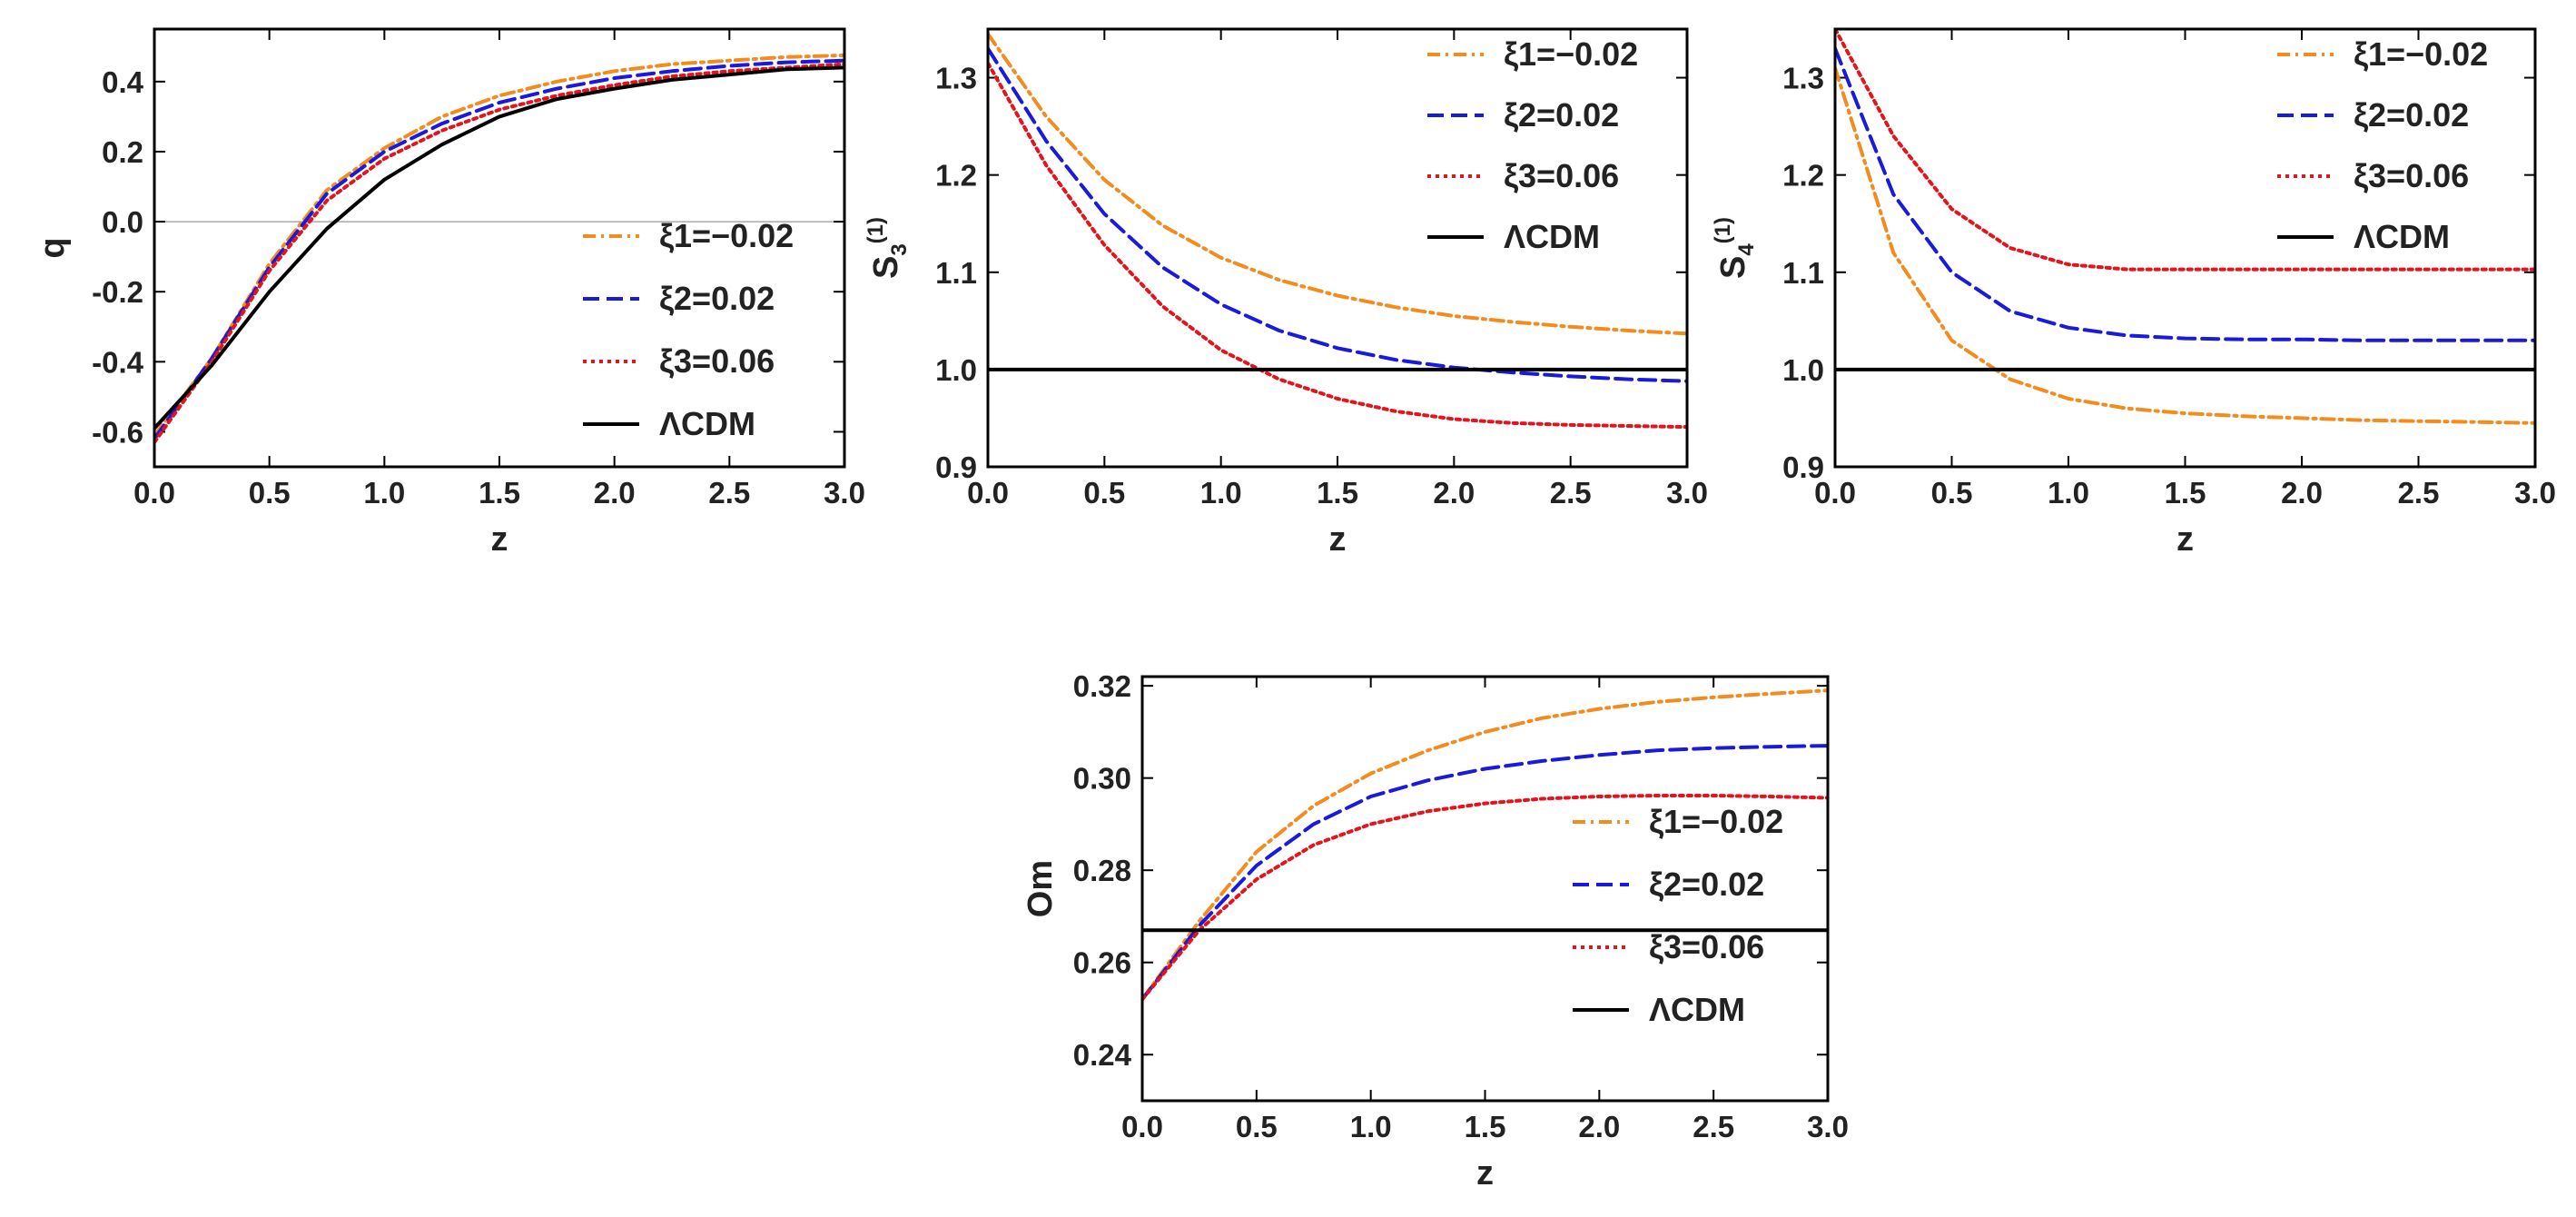 Image resolution: width=2576 pixels, height=1217 pixels. What do you see at coordinates (117, 432) in the screenshot?
I see `y-tick-label: -0.6` at bounding box center [117, 432].